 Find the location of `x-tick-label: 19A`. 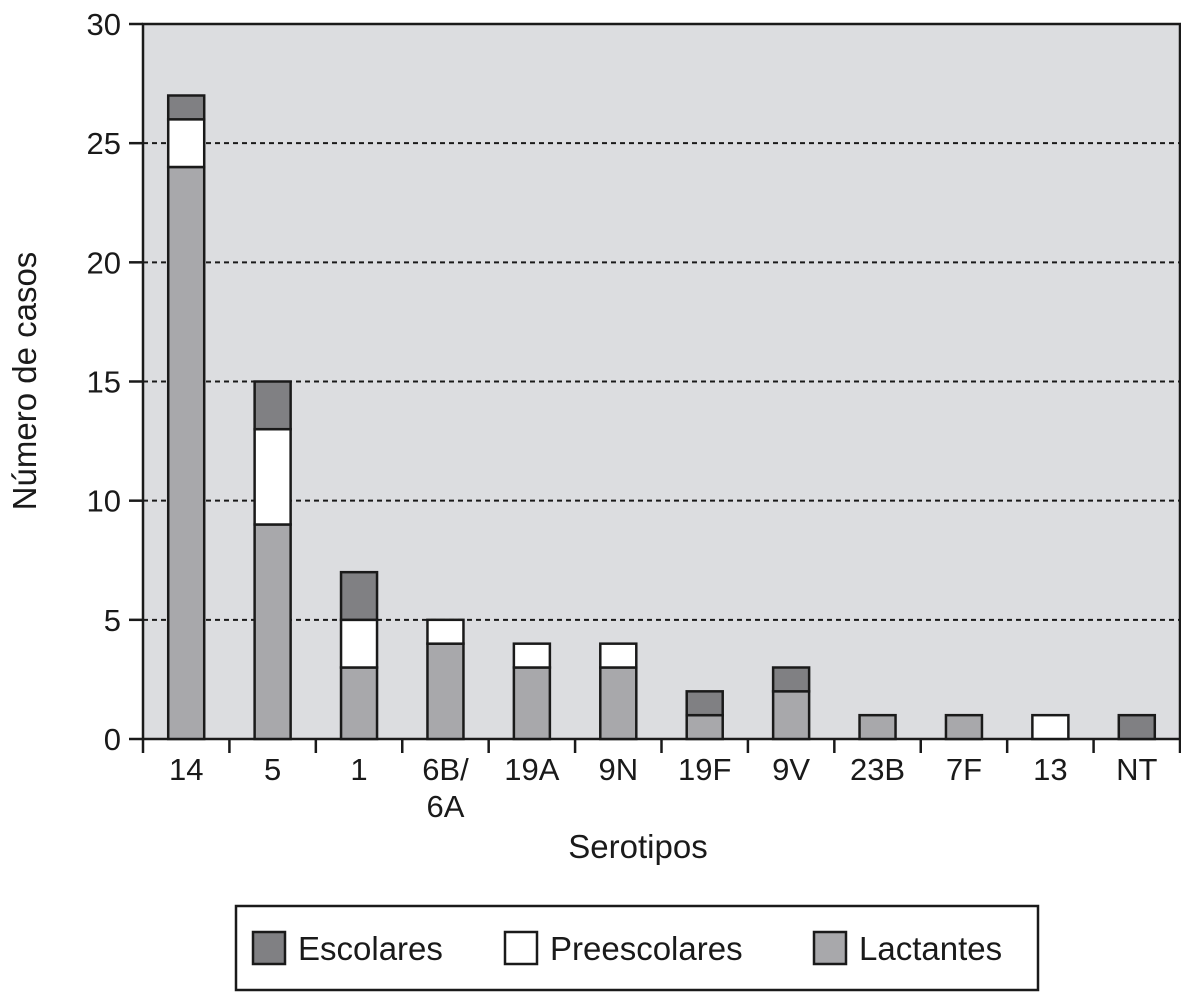

x-tick-label: 19A is located at coordinates (531, 769).